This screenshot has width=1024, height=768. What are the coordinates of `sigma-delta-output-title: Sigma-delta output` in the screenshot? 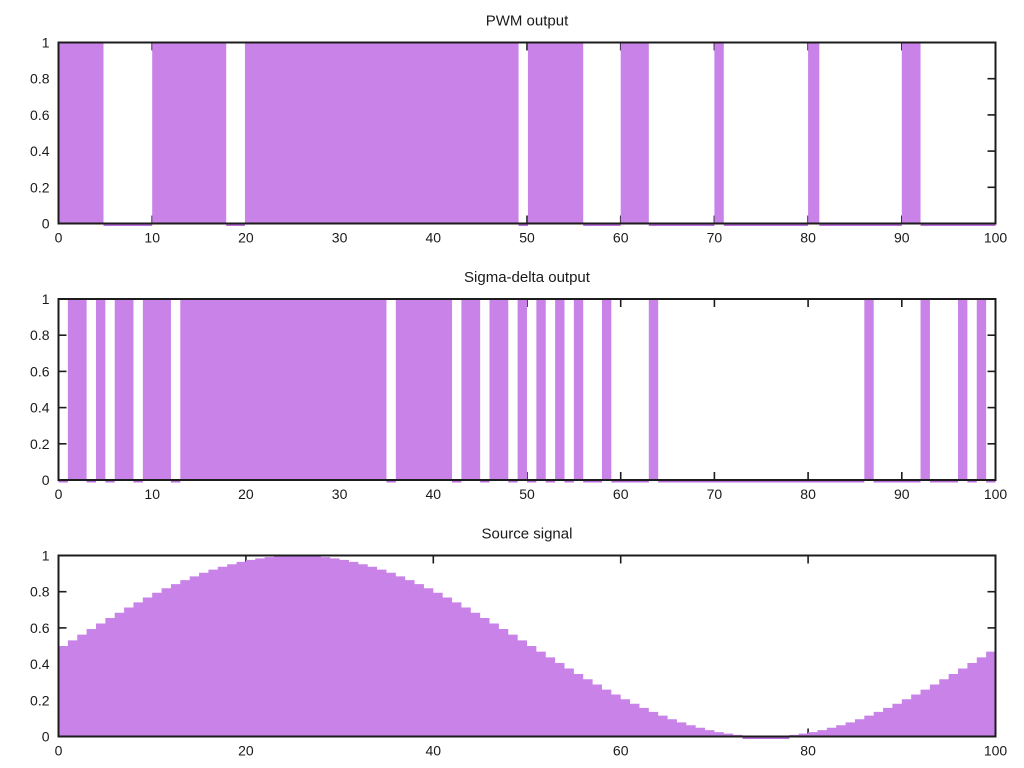 It's located at (527, 277).